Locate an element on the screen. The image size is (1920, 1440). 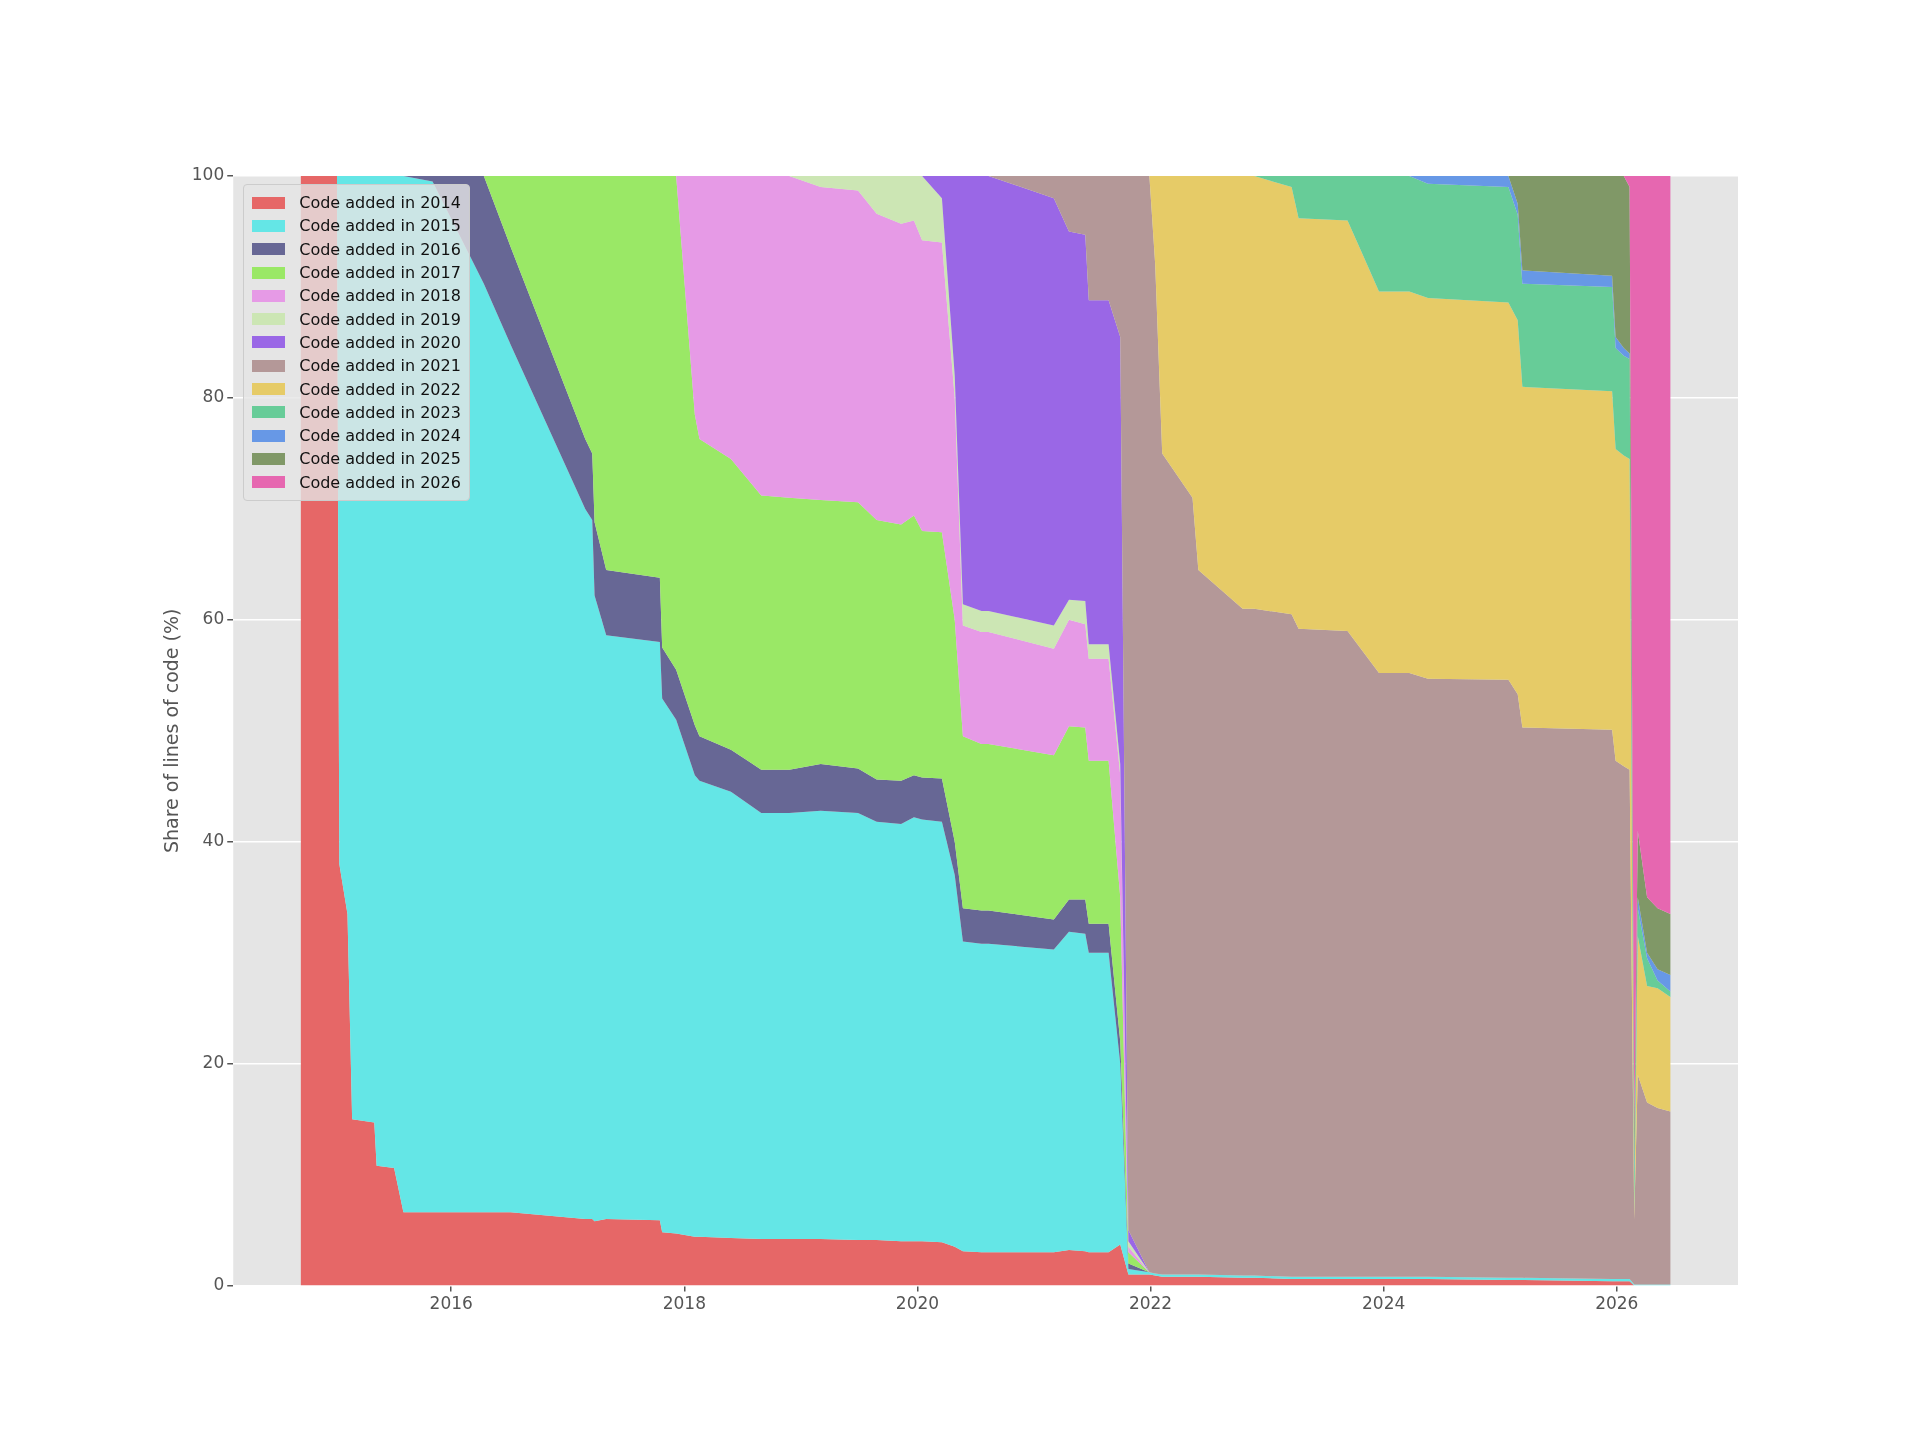
y-tick-label: 100 is located at coordinates (208, 174).